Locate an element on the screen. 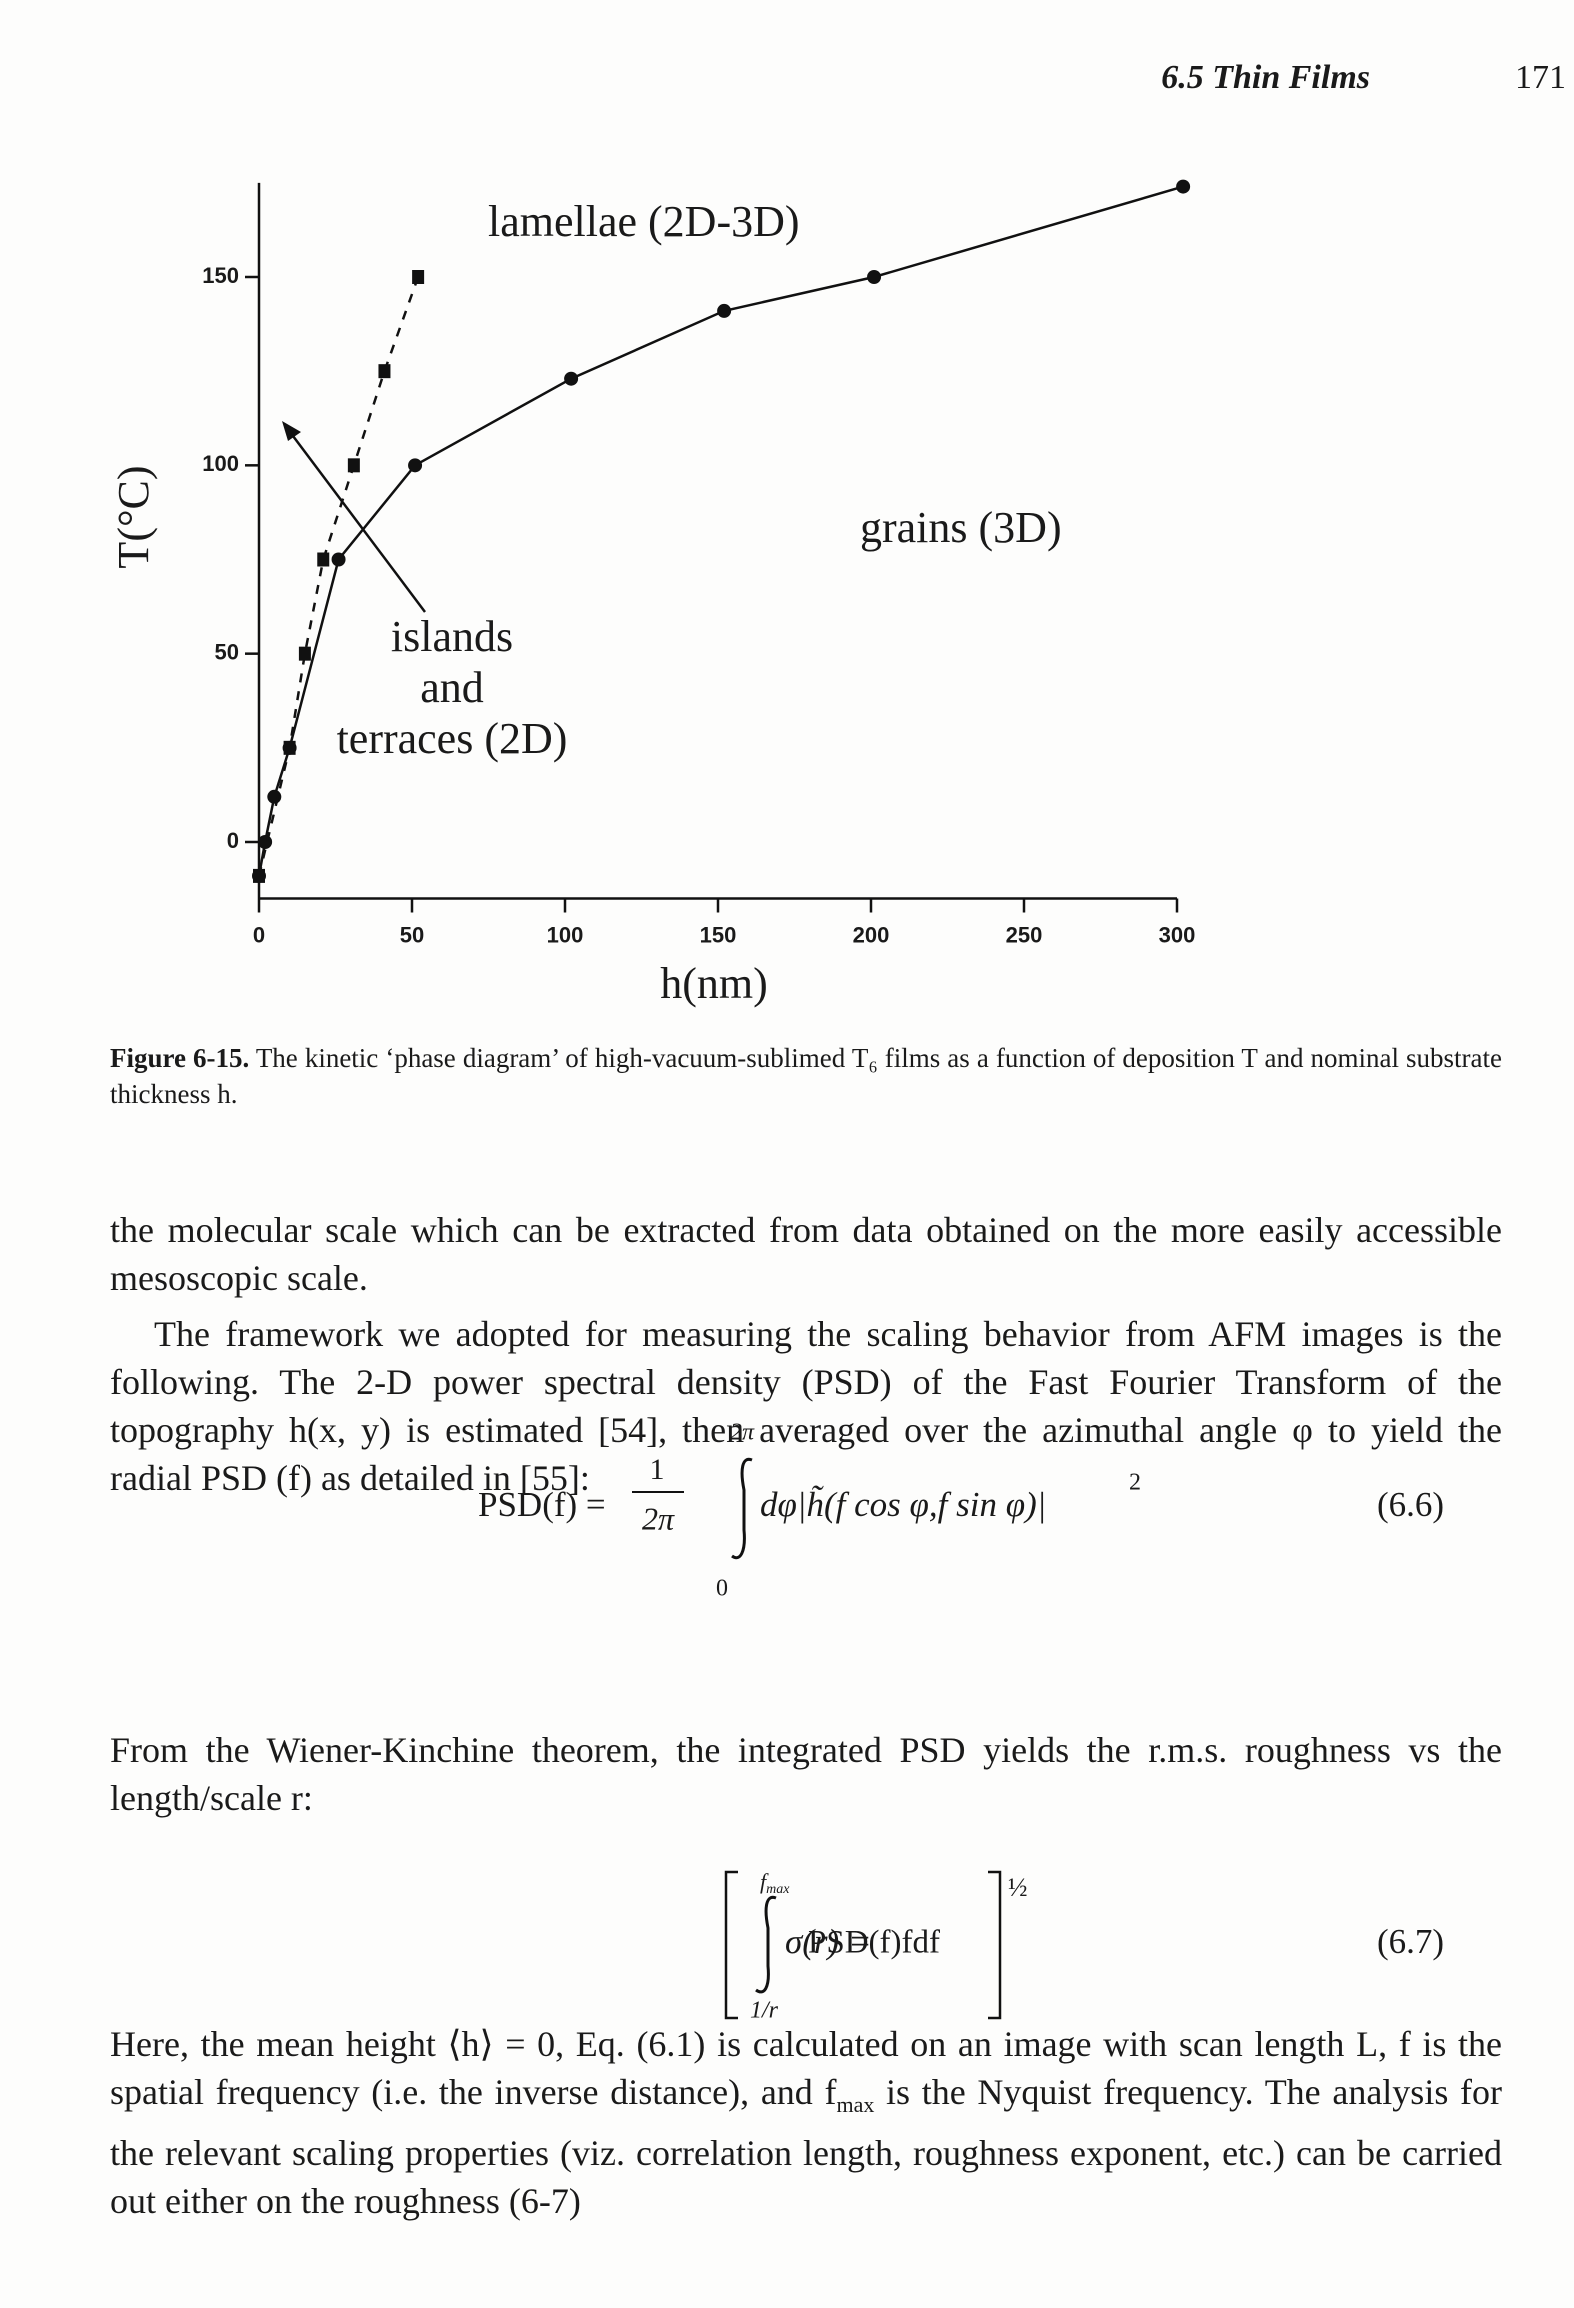 This screenshot has height=2308, width=1574. x-axis-label: h(nm) is located at coordinates (714, 983).